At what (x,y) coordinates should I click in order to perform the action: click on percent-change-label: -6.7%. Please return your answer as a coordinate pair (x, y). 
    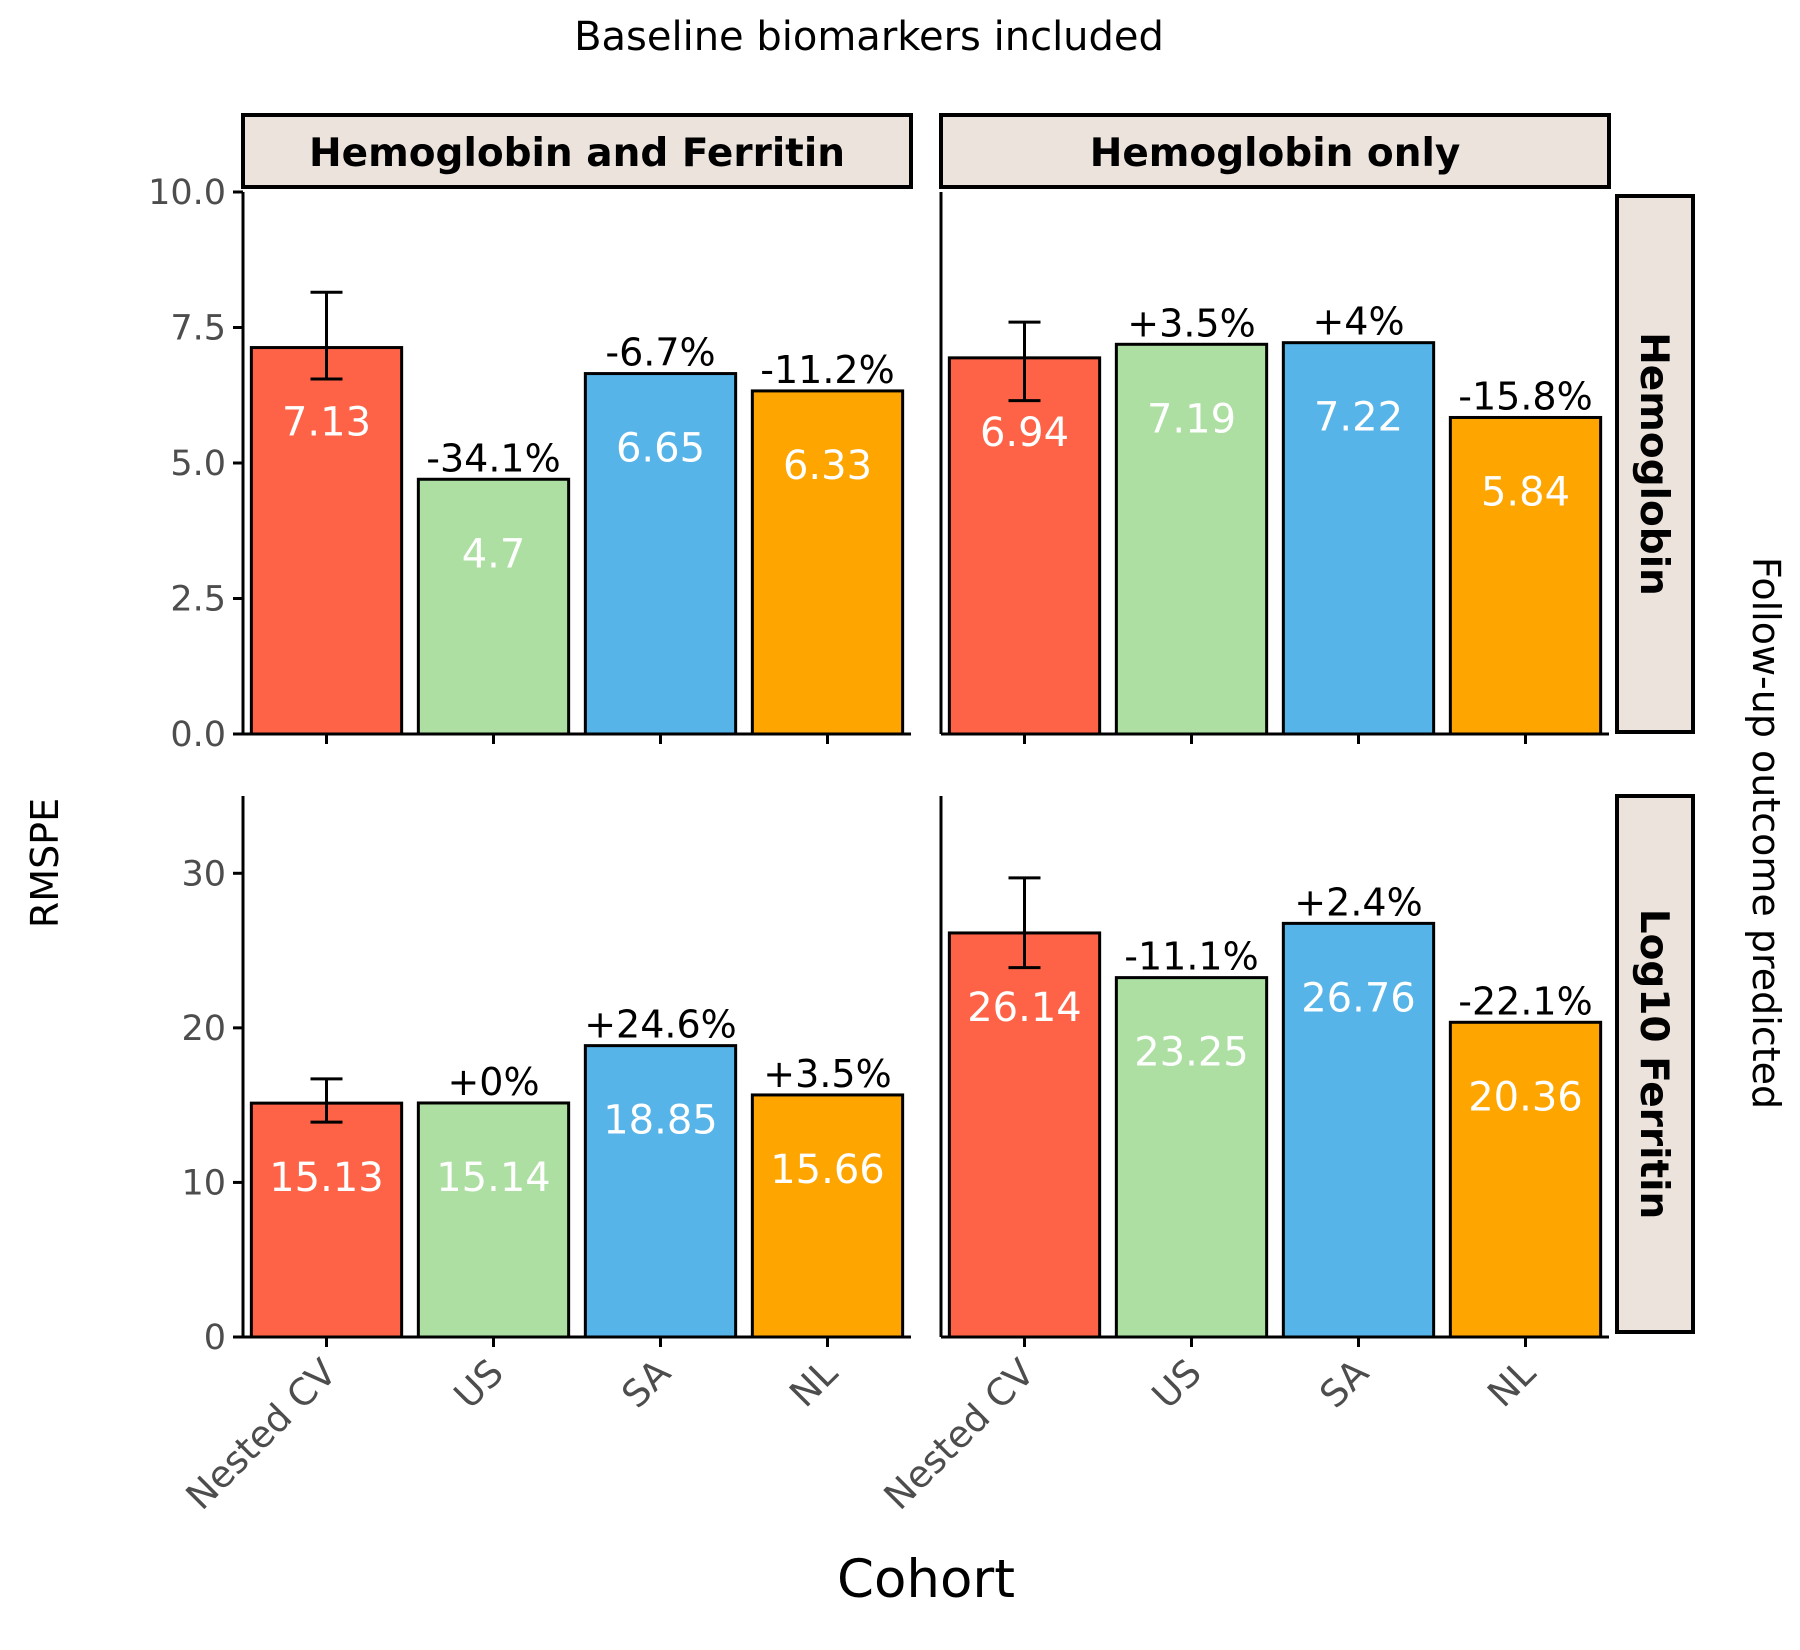
    Looking at the image, I should click on (660, 353).